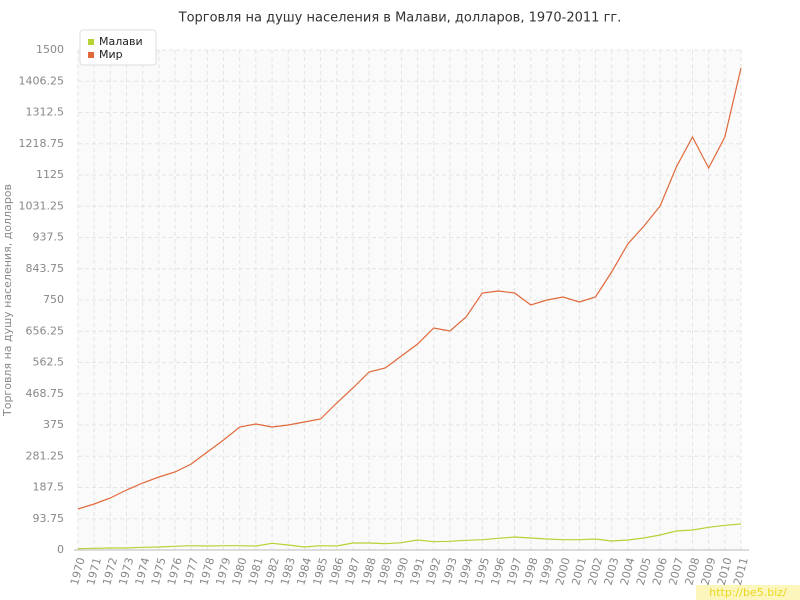 This screenshot has height=600, width=800. What do you see at coordinates (111, 54) in the screenshot?
I see `legend-label: Мир` at bounding box center [111, 54].